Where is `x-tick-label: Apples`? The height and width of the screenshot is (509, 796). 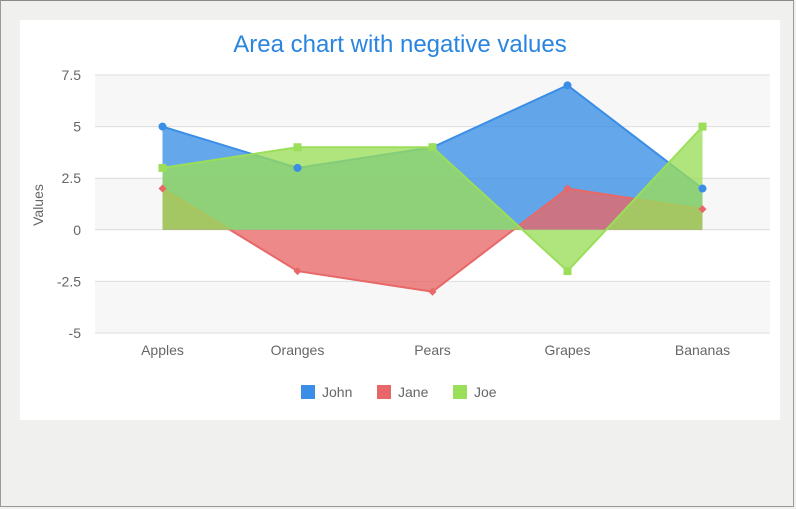 x-tick-label: Apples is located at coordinates (162, 350).